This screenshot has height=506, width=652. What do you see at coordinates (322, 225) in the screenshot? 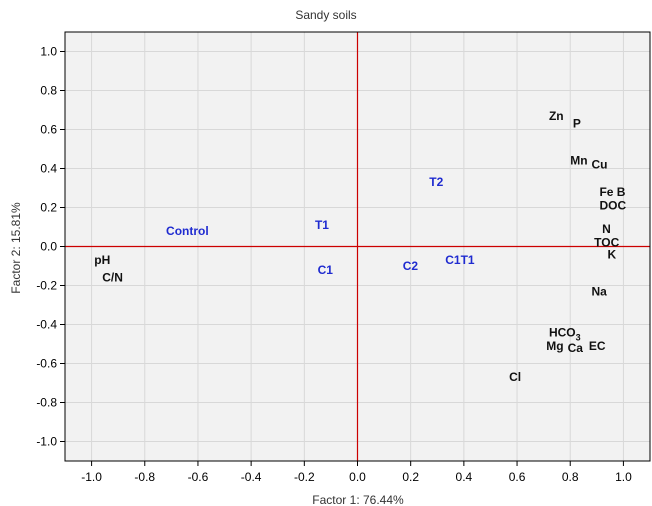
I see `case-label: T1` at bounding box center [322, 225].